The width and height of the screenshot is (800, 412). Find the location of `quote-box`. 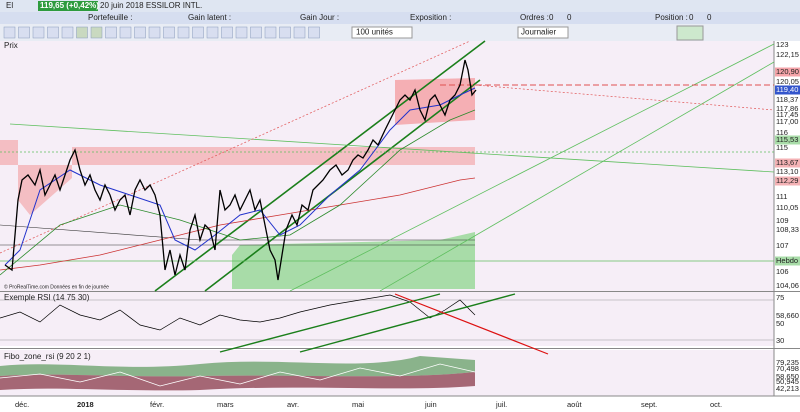

quote-box is located at coordinates (68, 6).